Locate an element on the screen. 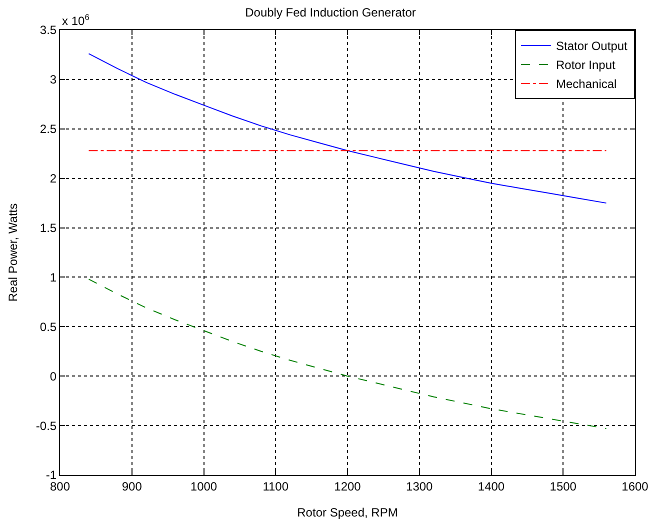 The width and height of the screenshot is (661, 529). y-tick-label: 1 is located at coordinates (53, 277).